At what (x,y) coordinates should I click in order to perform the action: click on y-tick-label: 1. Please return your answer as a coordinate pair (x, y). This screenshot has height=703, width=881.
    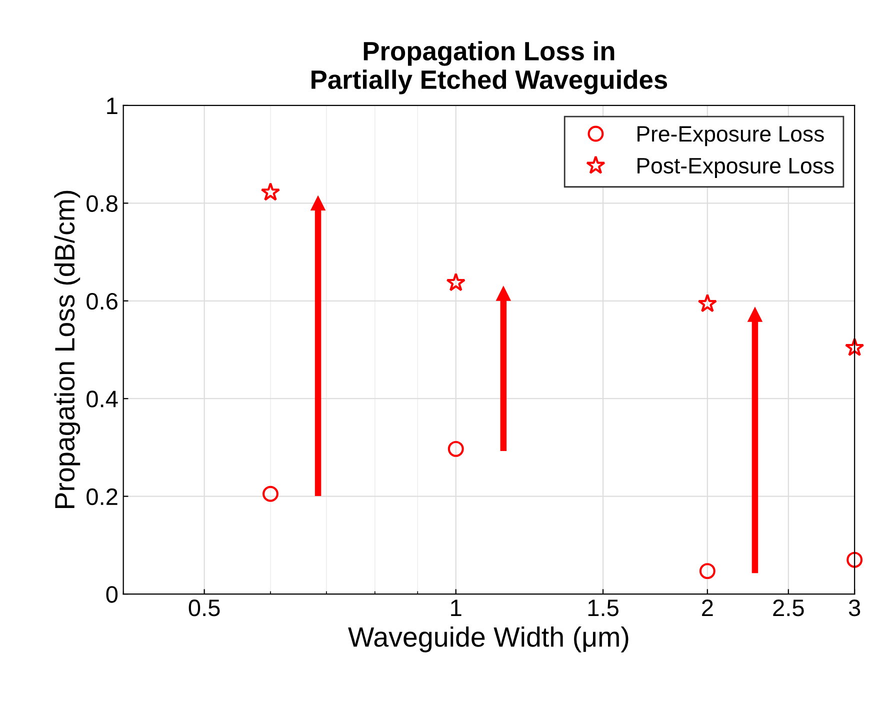
    Looking at the image, I should click on (112, 106).